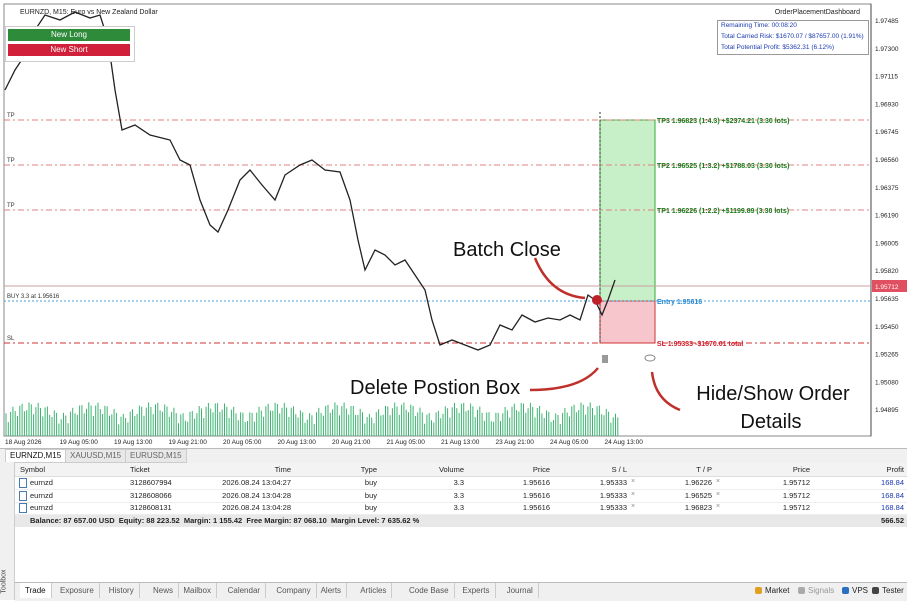  What do you see at coordinates (597, 300) in the screenshot?
I see `batch-close-button` at bounding box center [597, 300].